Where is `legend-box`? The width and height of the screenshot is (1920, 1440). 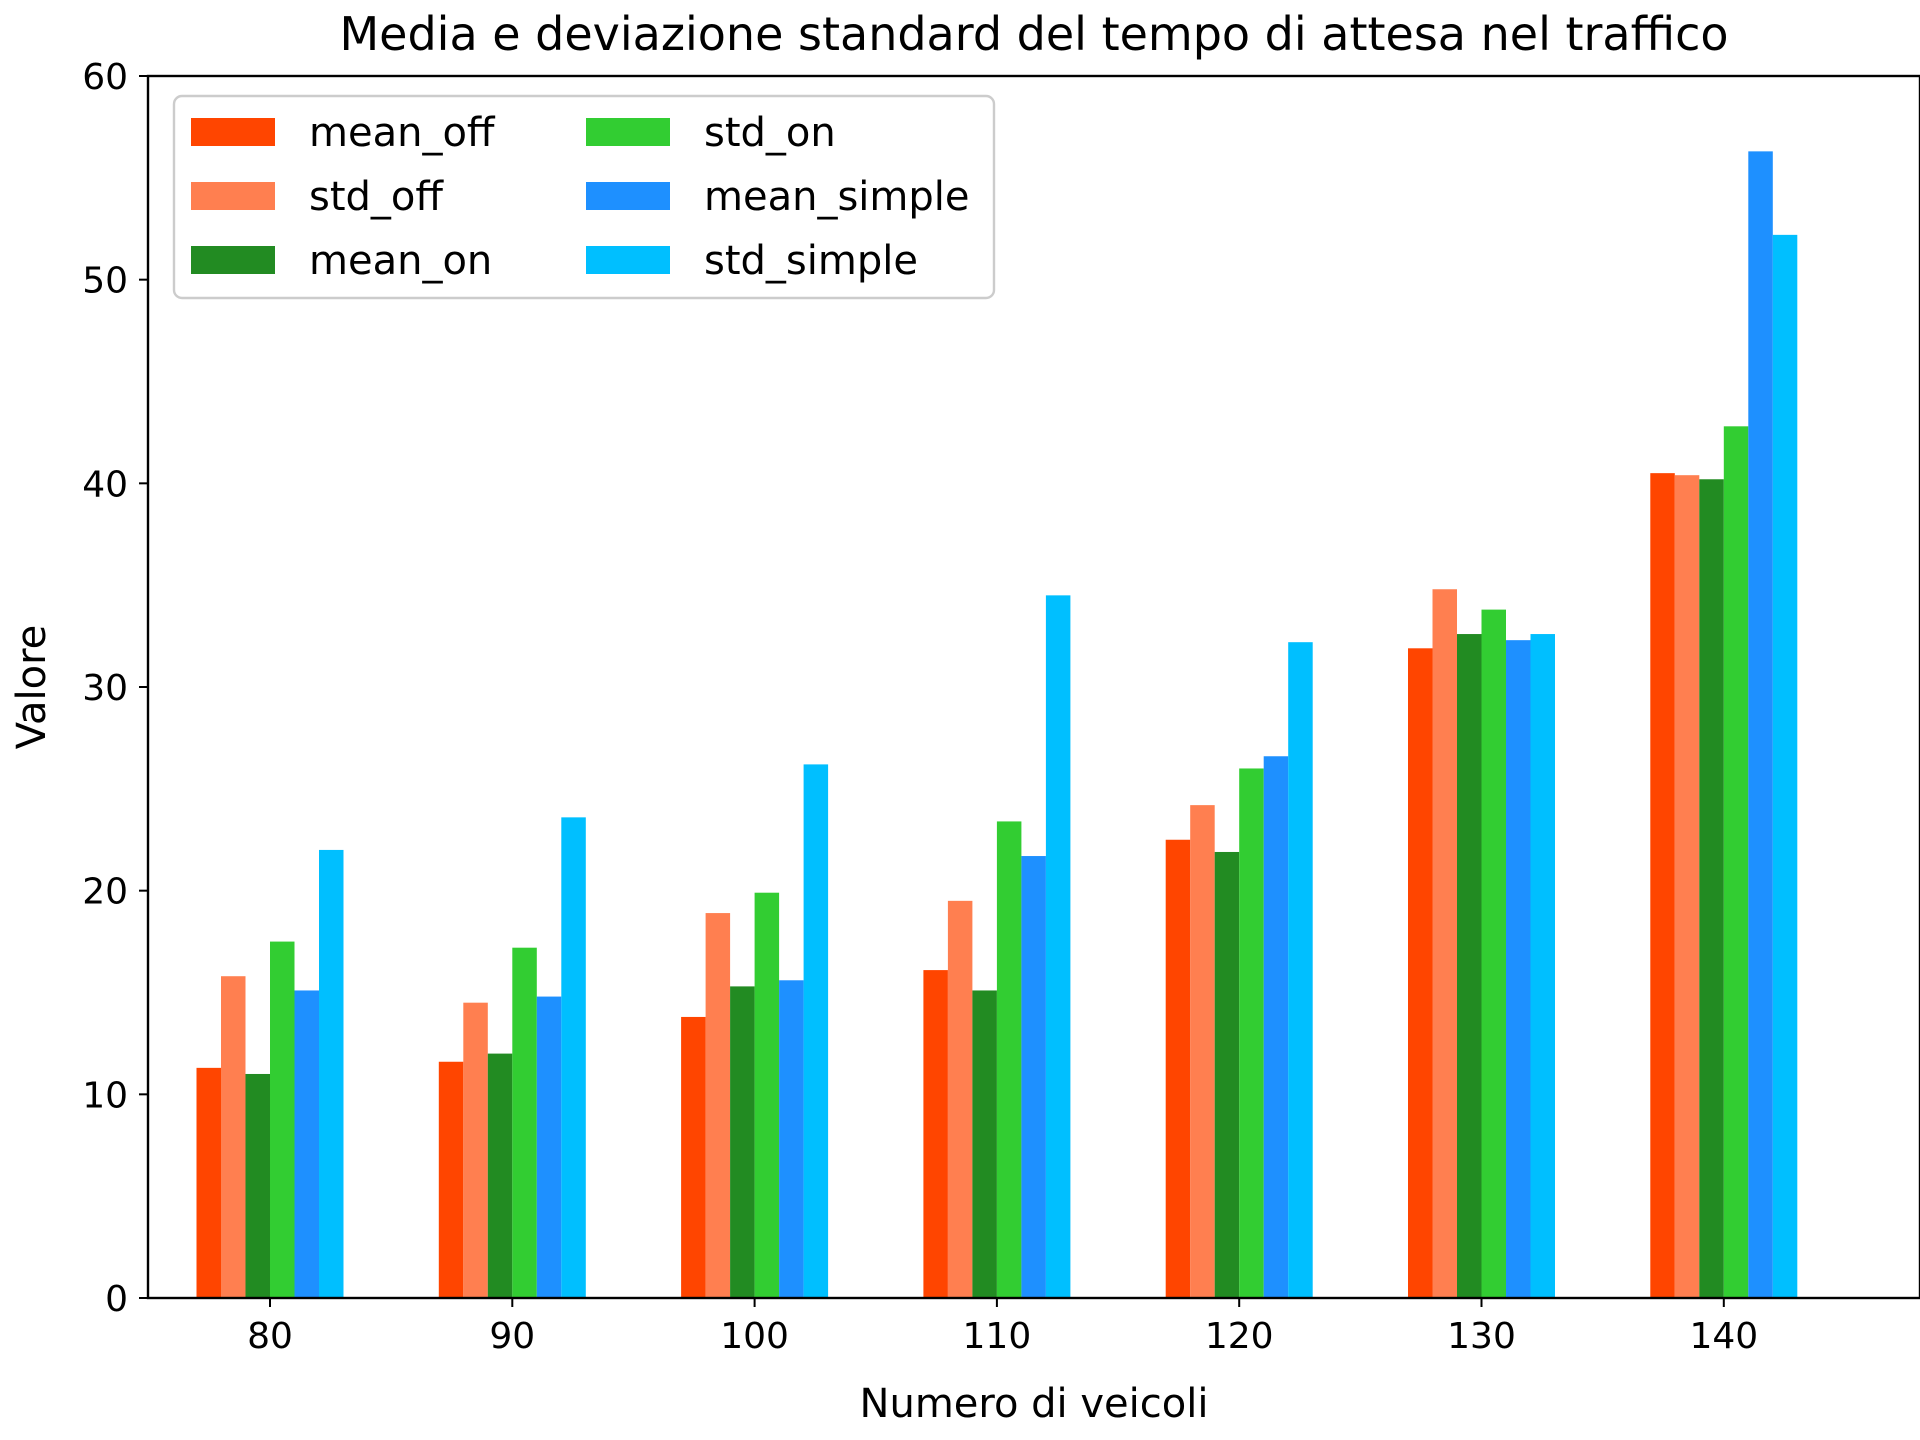
legend-box is located at coordinates (584, 197).